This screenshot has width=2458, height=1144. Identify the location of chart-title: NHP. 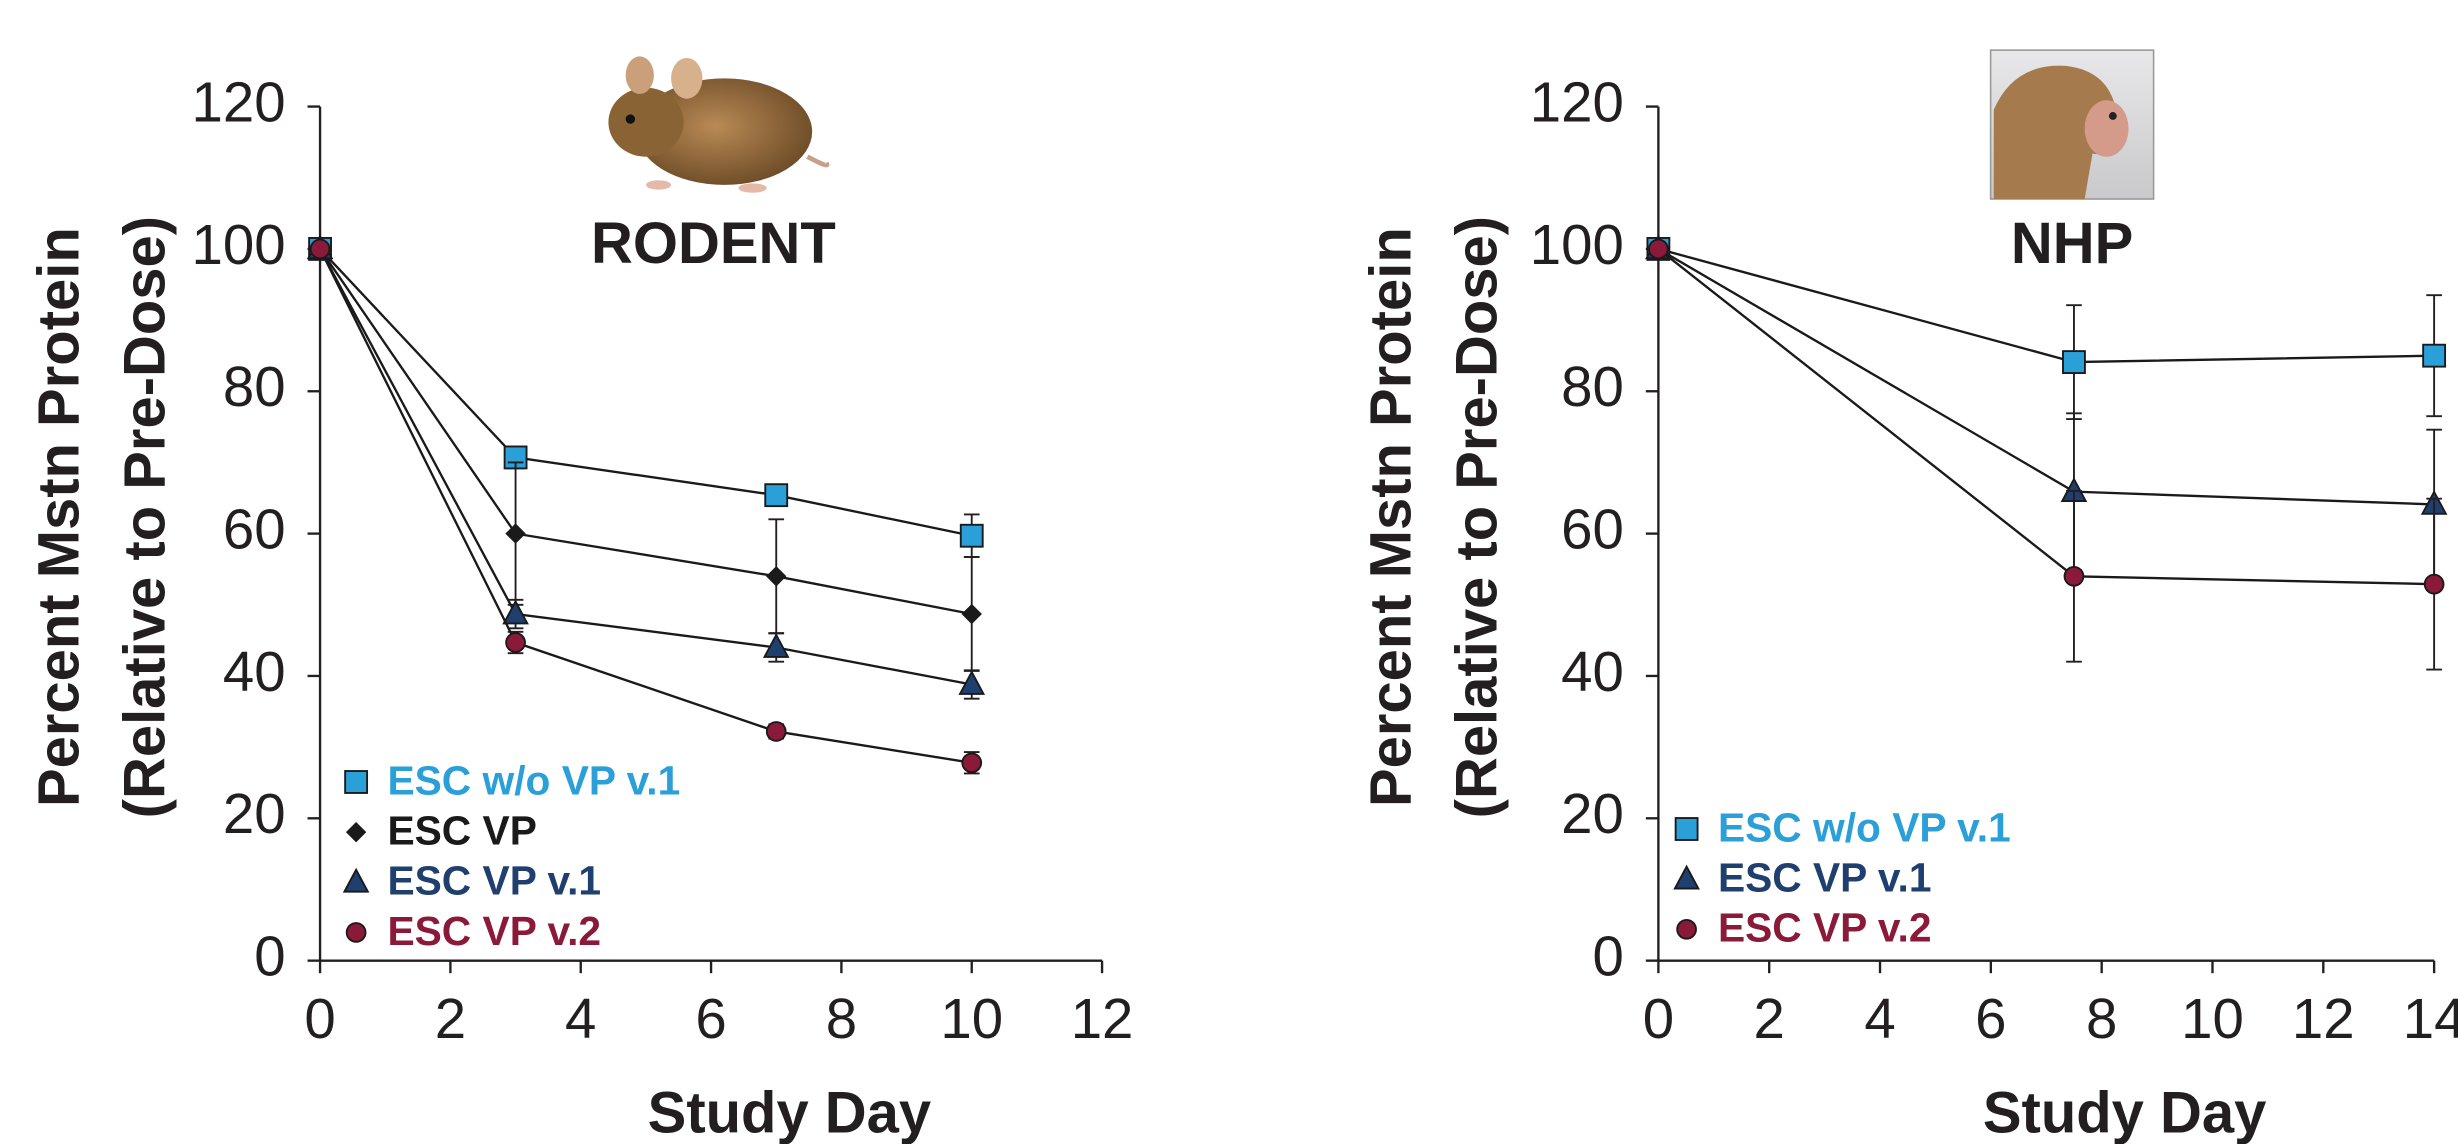
(2072, 244).